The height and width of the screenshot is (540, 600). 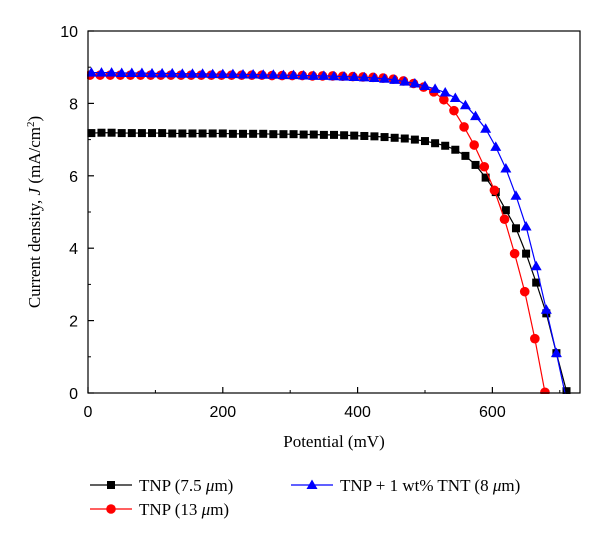 I want to click on legend-label-tnp-7-5um: TNP (7.5 μm), so click(x=186, y=485).